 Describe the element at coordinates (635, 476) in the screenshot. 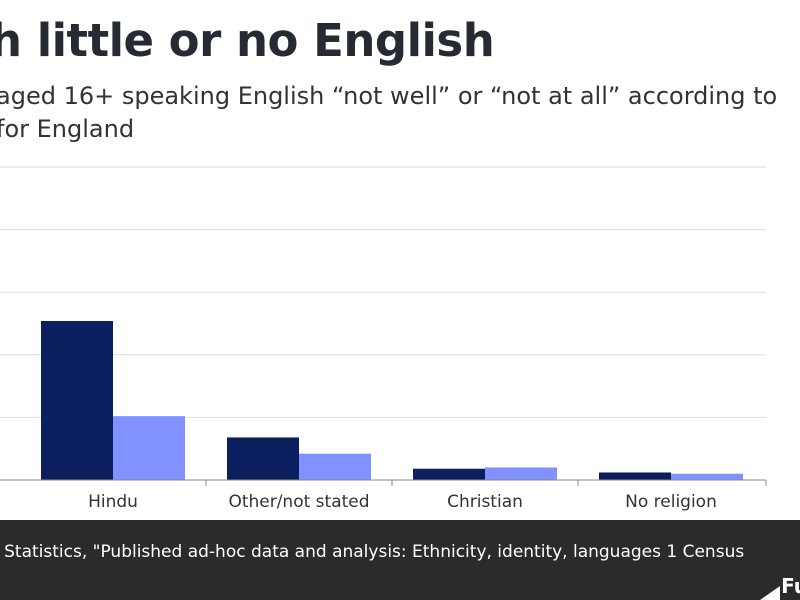

I see `bar-no-religion-s1` at that location.